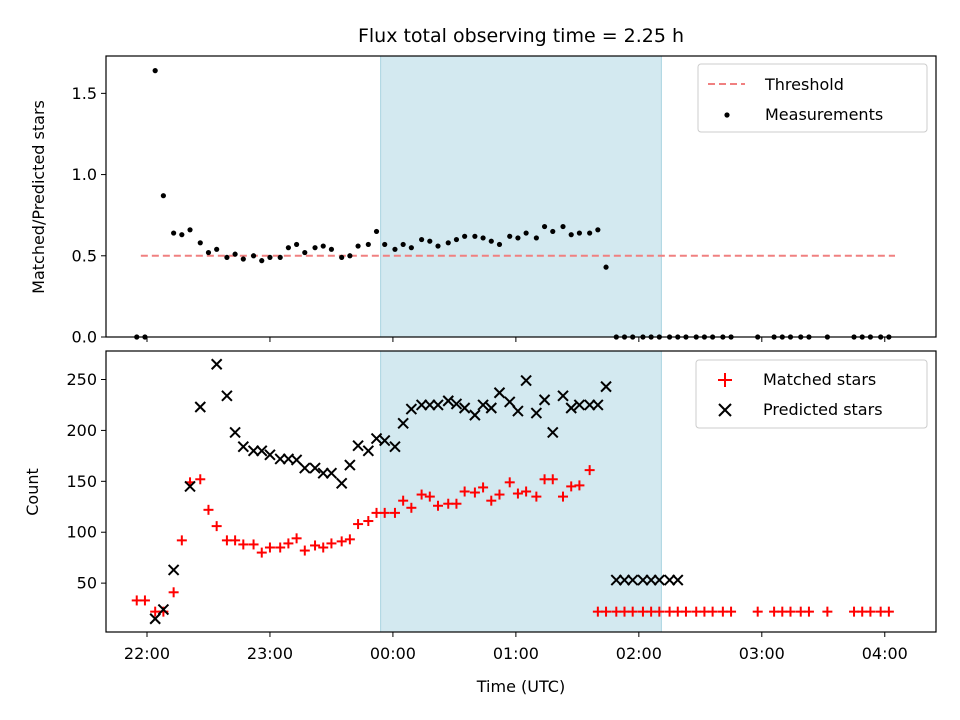 Image resolution: width=960 pixels, height=720 pixels. What do you see at coordinates (516, 647) in the screenshot?
I see `count-x-ticks: 22:00 23:00 00:00 01:00 02:00 03:00 04:00` at bounding box center [516, 647].